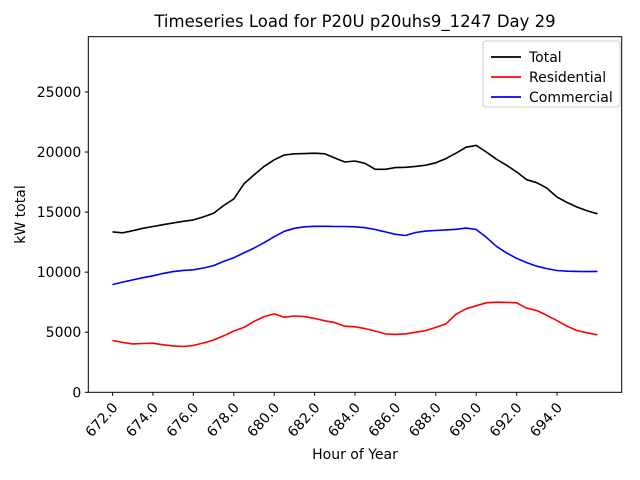  What do you see at coordinates (102, 420) in the screenshot?
I see `x-tick-label: 672.0` at bounding box center [102, 420].